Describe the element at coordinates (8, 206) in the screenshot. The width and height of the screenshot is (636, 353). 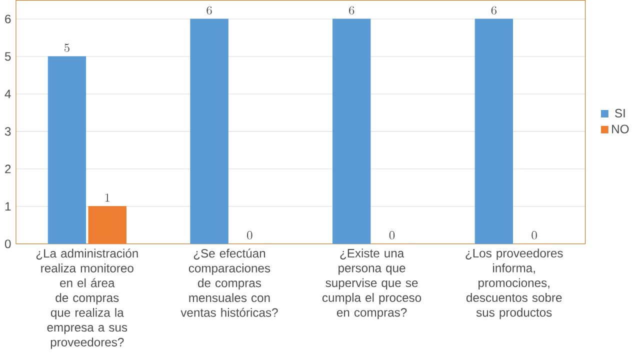
I see `y-tick-label: 1` at that location.